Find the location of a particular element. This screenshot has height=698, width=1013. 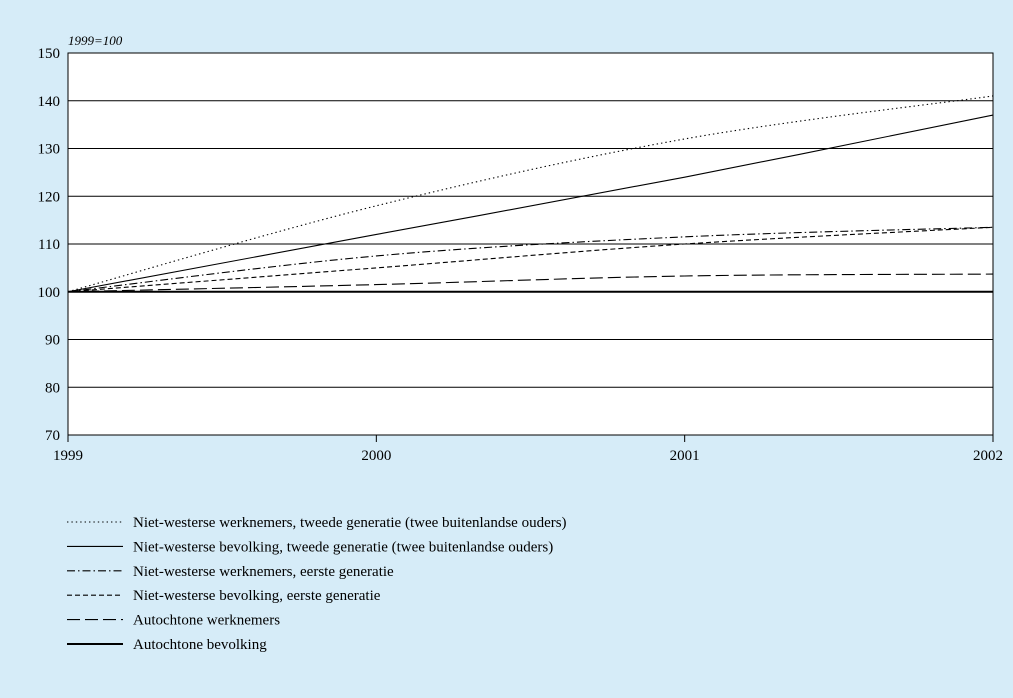

x-tick-label: 2001 is located at coordinates (685, 456).